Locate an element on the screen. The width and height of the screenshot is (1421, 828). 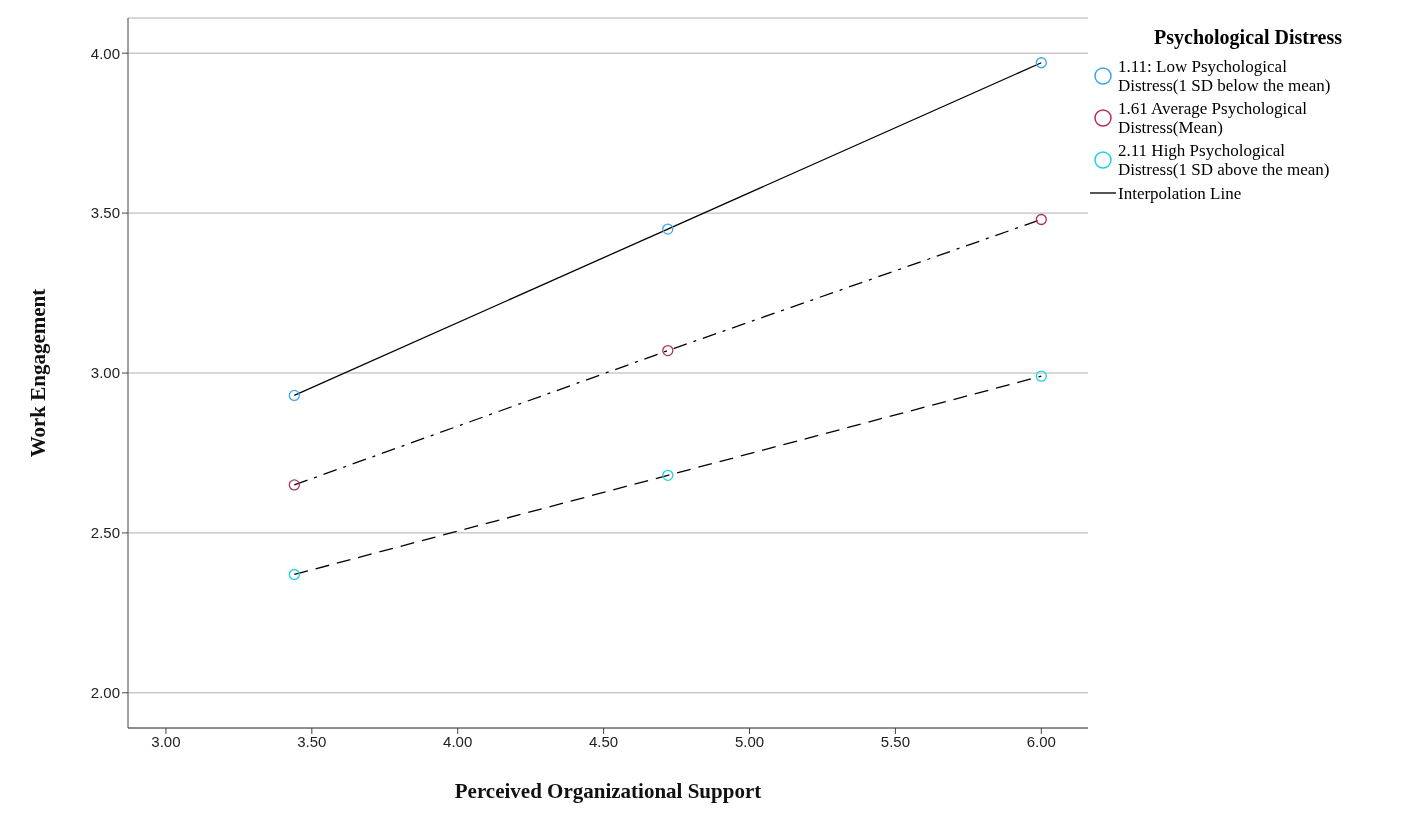
x-tick-label: 5.50 is located at coordinates (895, 741).